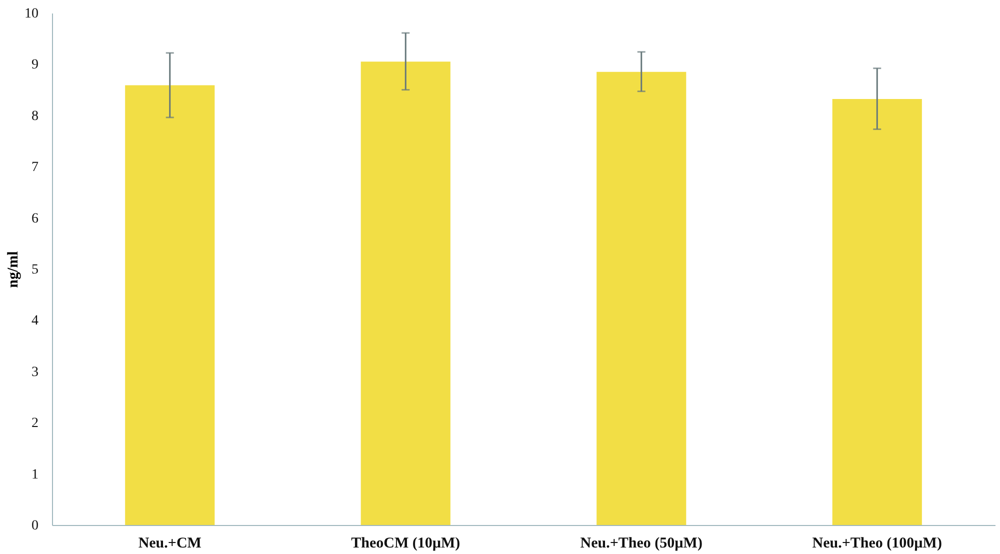  Describe the element at coordinates (35, 526) in the screenshot. I see `y-tick-label: 0` at that location.